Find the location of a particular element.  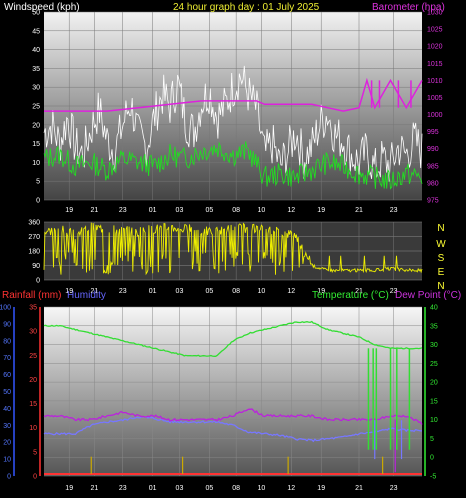

direction-y-tick-label: 0 is located at coordinates (38, 281).